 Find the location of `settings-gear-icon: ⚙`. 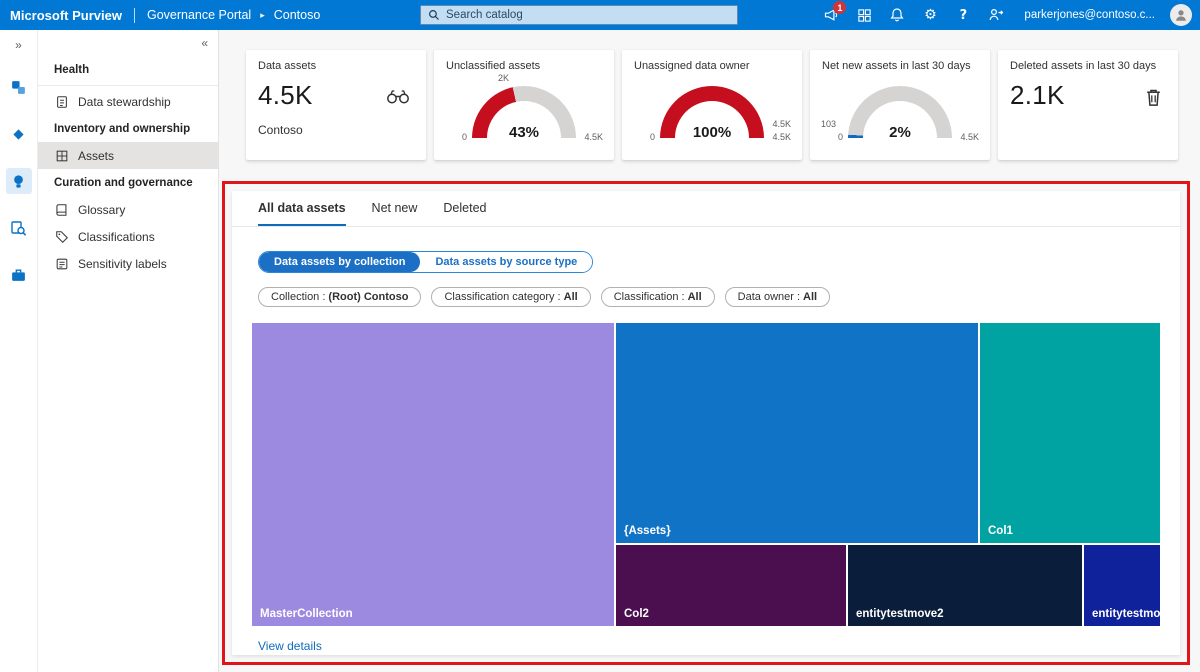

settings-gear-icon: ⚙ is located at coordinates (930, 15).